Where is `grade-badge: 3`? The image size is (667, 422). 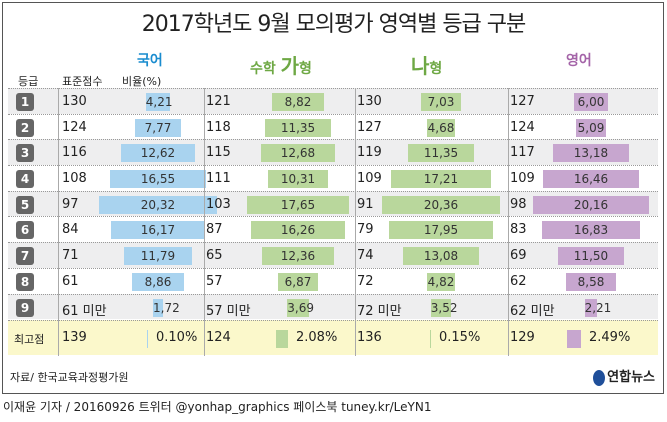 grade-badge: 3 is located at coordinates (25, 153).